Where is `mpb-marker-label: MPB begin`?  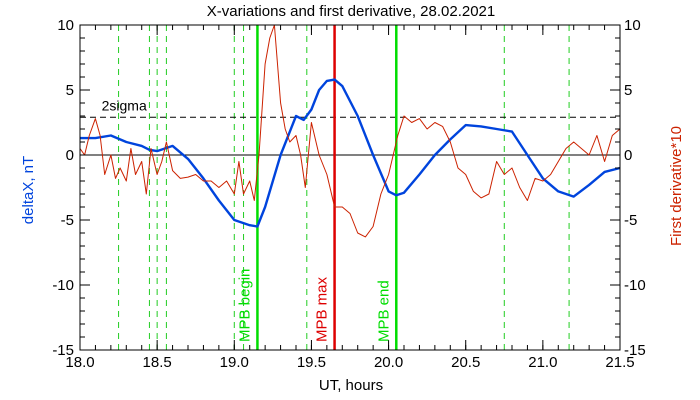 mpb-marker-label: MPB begin is located at coordinates (244, 305).